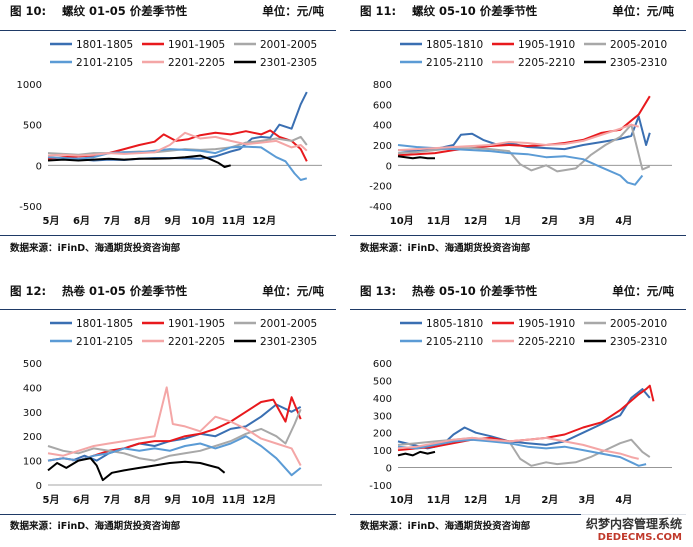 Image resolution: width=693 pixels, height=547 pixels. What do you see at coordinates (172, 221) in the screenshot?
I see `x-tick-label: 9月` at bounding box center [172, 221].